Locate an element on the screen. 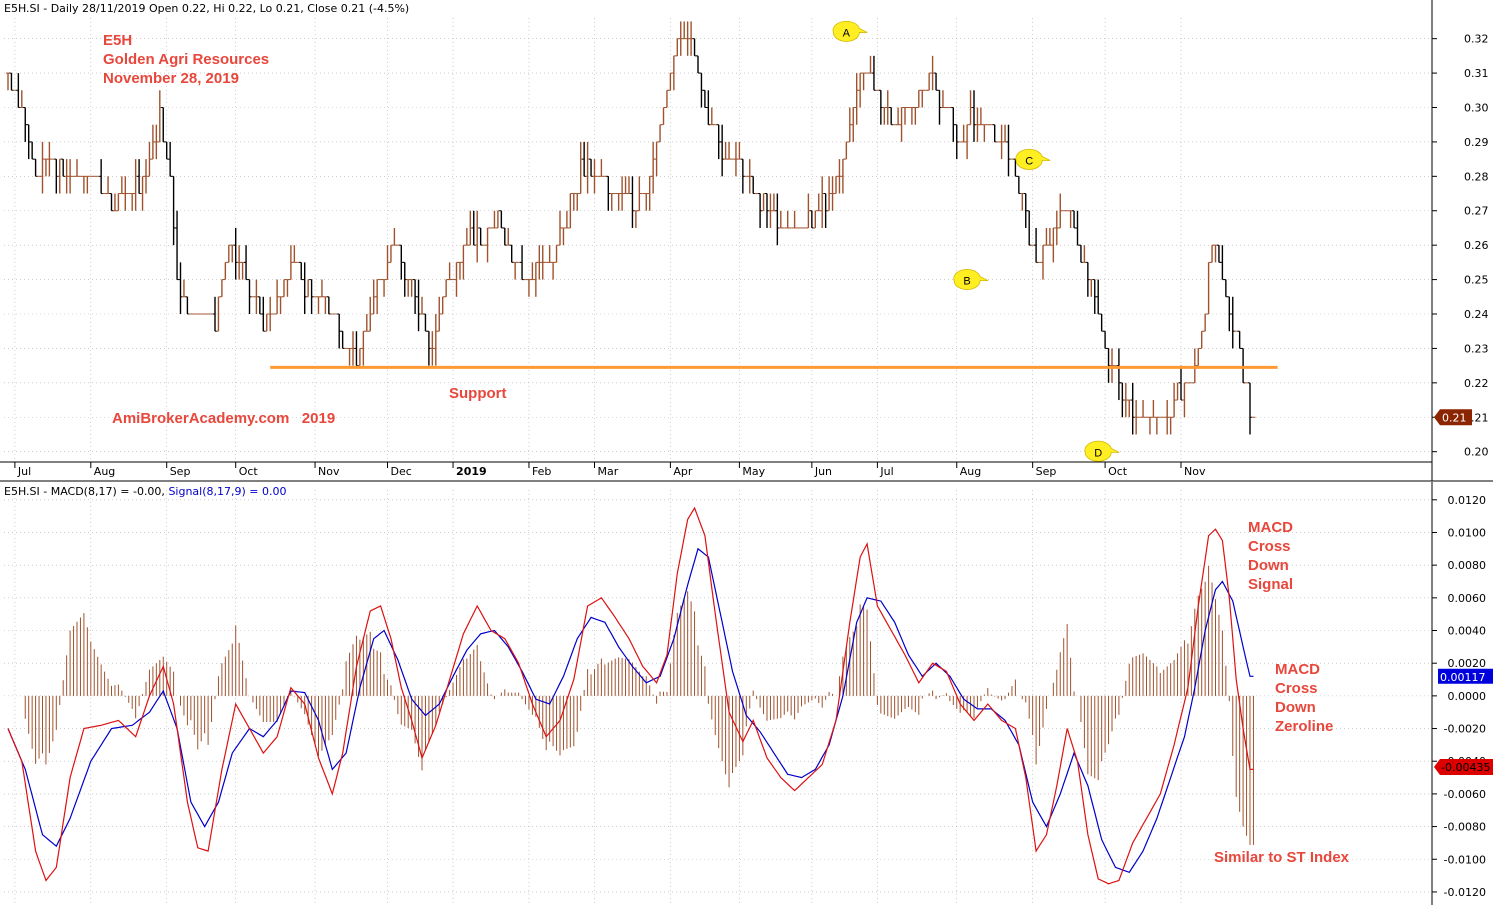  price-tick-label: 0.28 is located at coordinates (1476, 176).